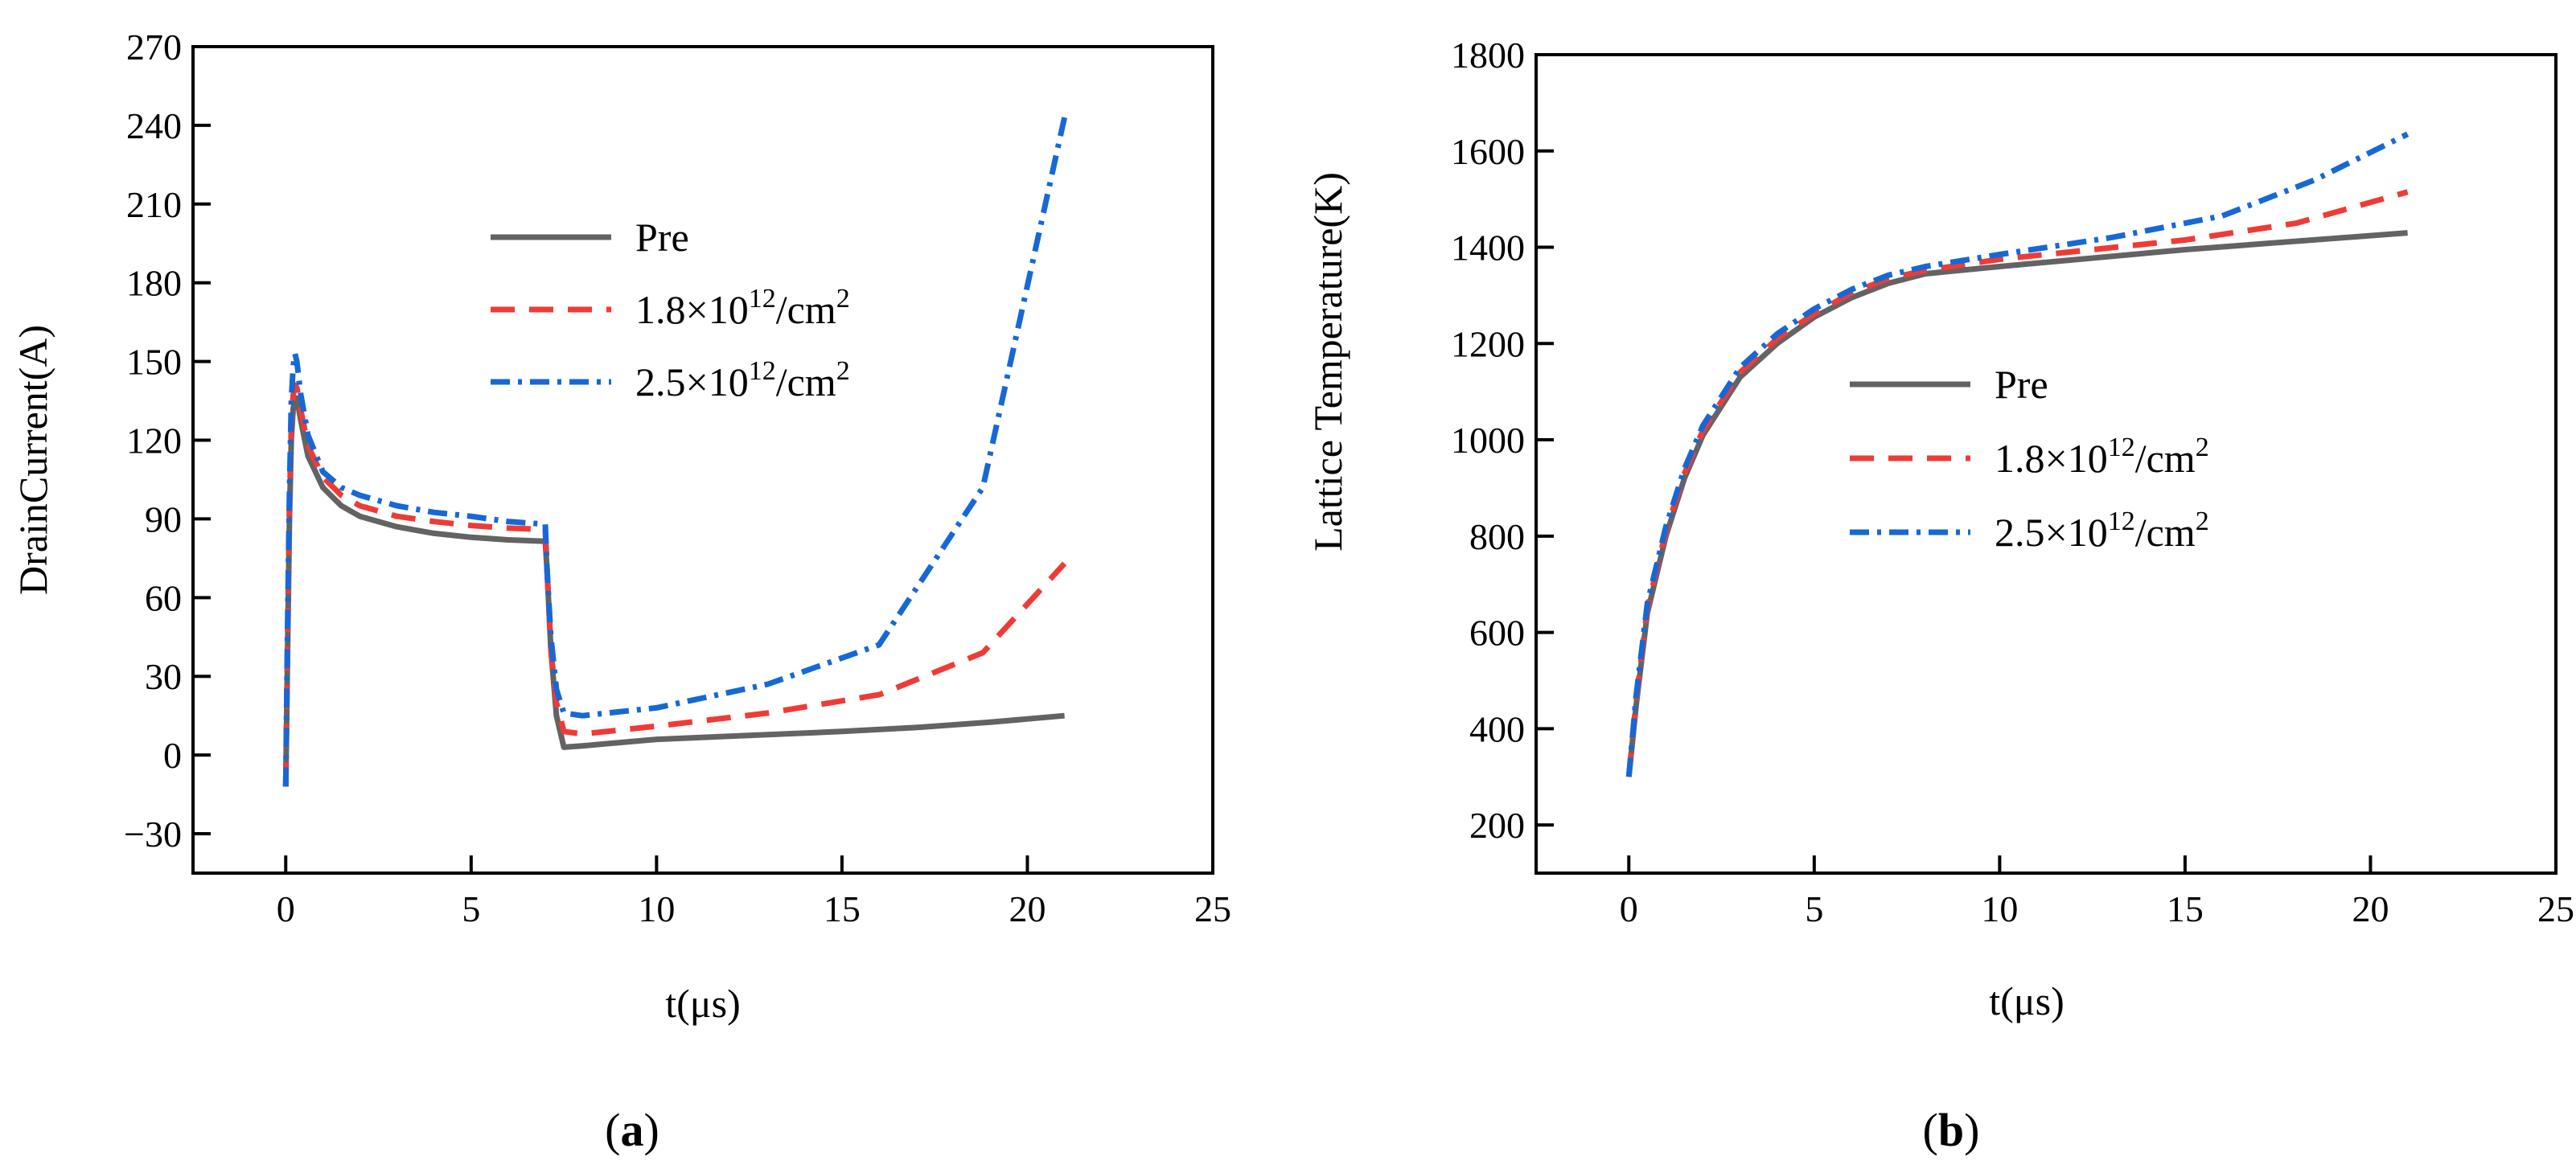  Describe the element at coordinates (2097, 892) in the screenshot. I see `x-axis-b: 0 5 10 15 20 25` at that location.